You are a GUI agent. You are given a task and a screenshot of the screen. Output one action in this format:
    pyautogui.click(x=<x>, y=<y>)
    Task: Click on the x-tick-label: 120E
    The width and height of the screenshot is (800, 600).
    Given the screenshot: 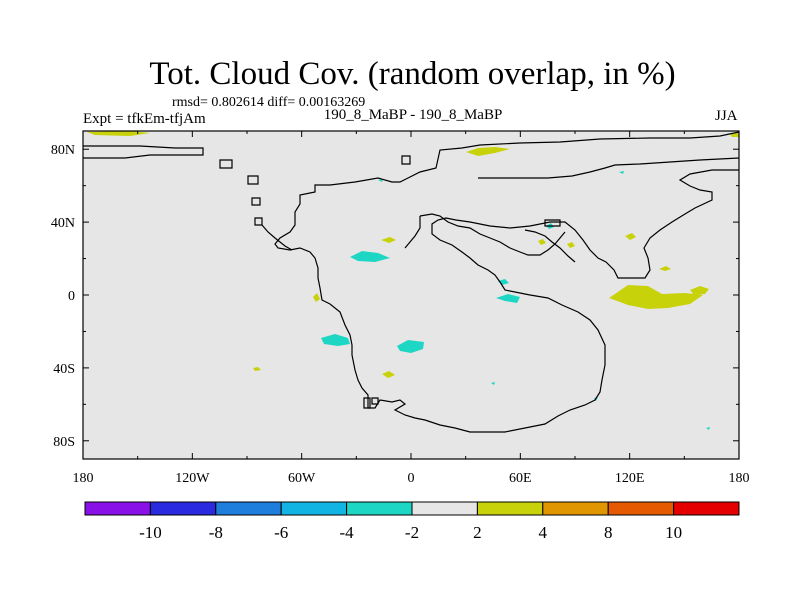 What is the action you would take?
    pyautogui.click(x=630, y=478)
    